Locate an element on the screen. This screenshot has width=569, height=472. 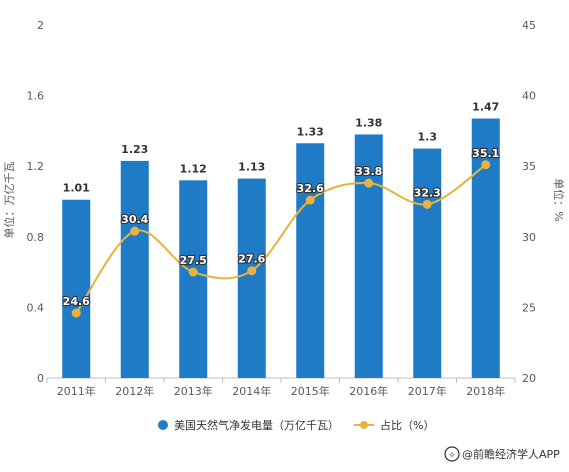
y-tick-label: 0.8 is located at coordinates (36, 237).